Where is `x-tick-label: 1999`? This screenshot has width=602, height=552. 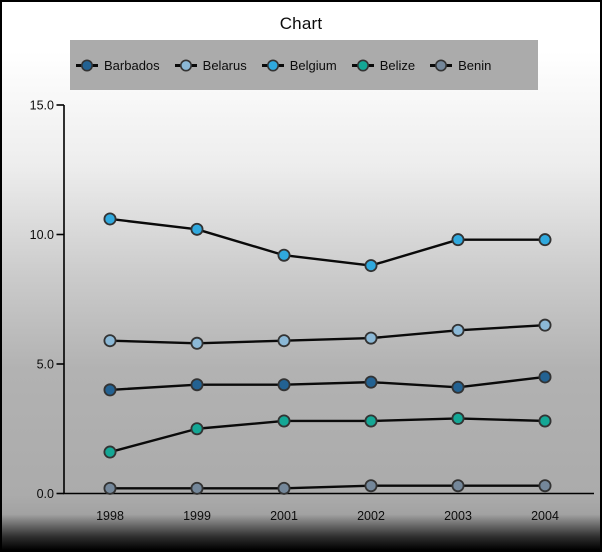
x-tick-label: 1999 is located at coordinates (197, 516).